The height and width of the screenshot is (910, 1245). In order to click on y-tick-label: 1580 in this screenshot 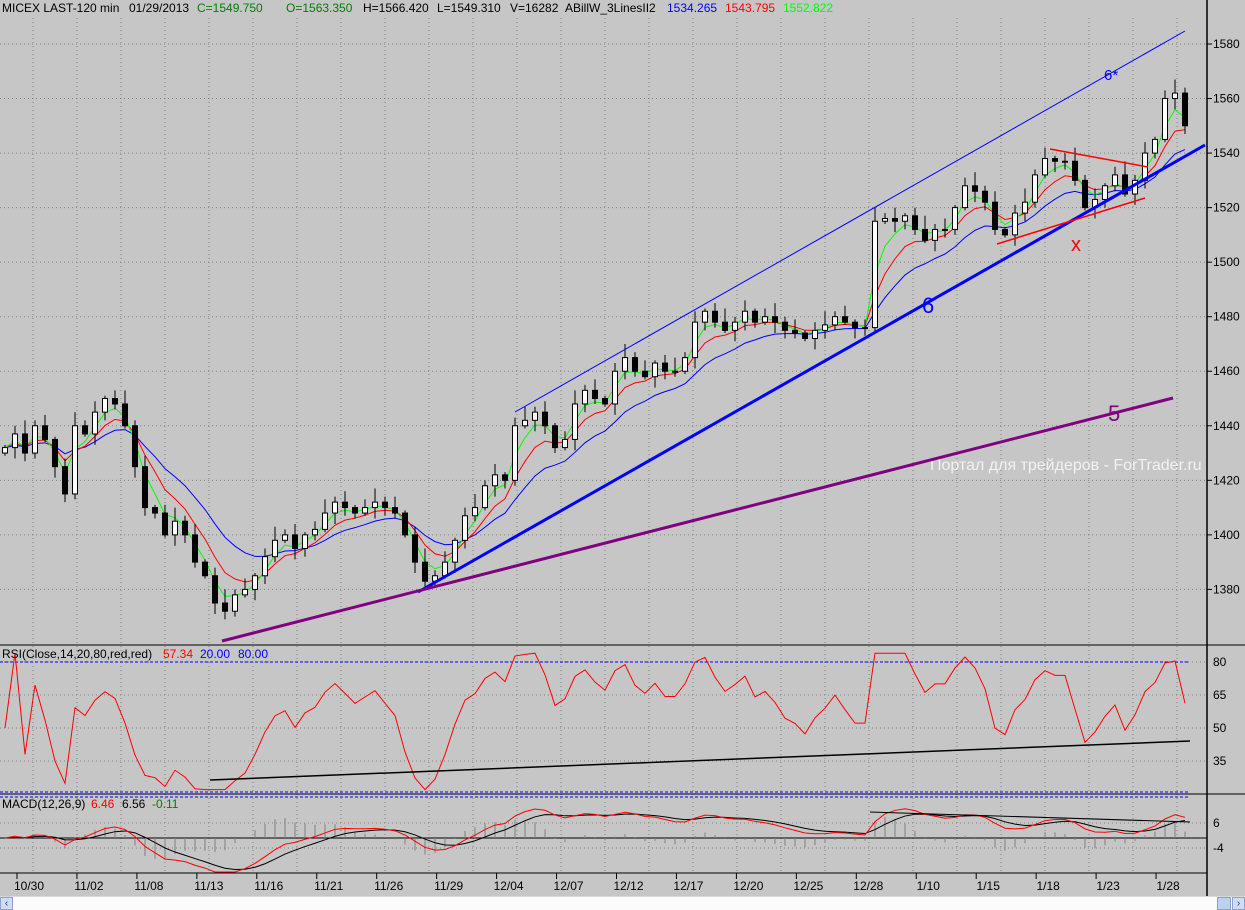, I will do `click(1226, 44)`.